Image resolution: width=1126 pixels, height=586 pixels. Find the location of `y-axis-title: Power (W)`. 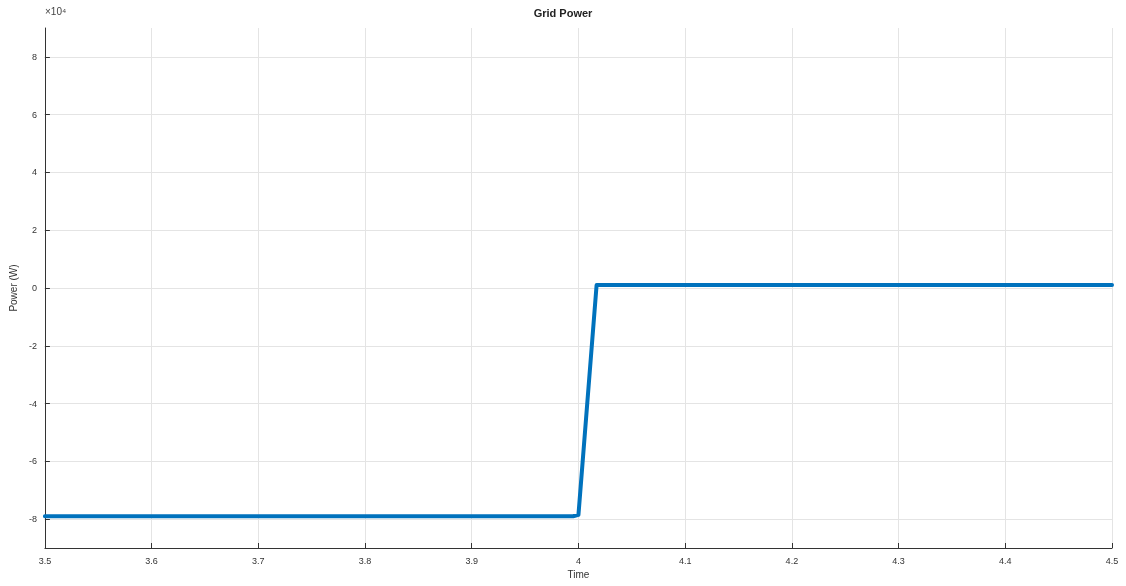

y-axis-title: Power (W) is located at coordinates (13, 288).